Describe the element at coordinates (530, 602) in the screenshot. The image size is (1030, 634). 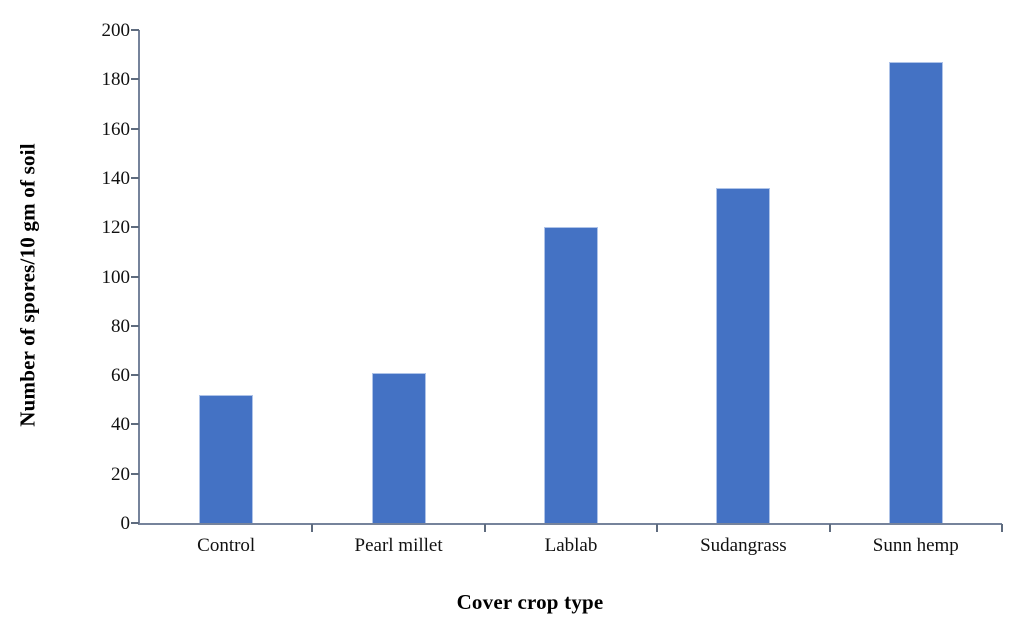
I see `x-axis-title: Cover crop type` at that location.